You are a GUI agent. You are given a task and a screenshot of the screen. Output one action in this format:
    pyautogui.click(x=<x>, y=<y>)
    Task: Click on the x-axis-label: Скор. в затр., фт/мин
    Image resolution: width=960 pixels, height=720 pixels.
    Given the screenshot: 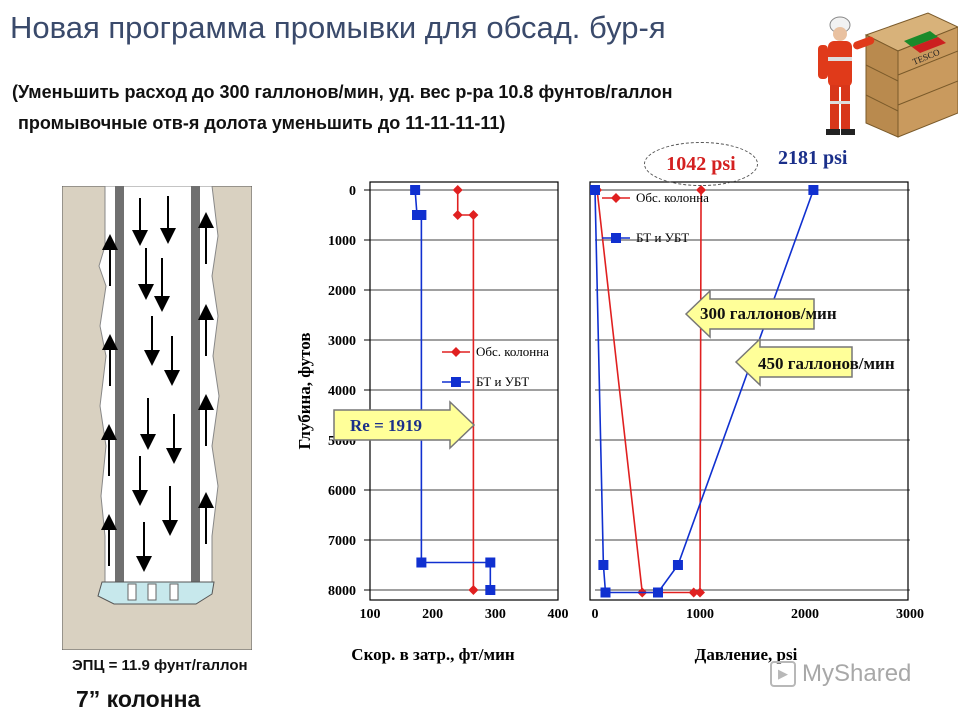 What is the action you would take?
    pyautogui.click(x=433, y=654)
    